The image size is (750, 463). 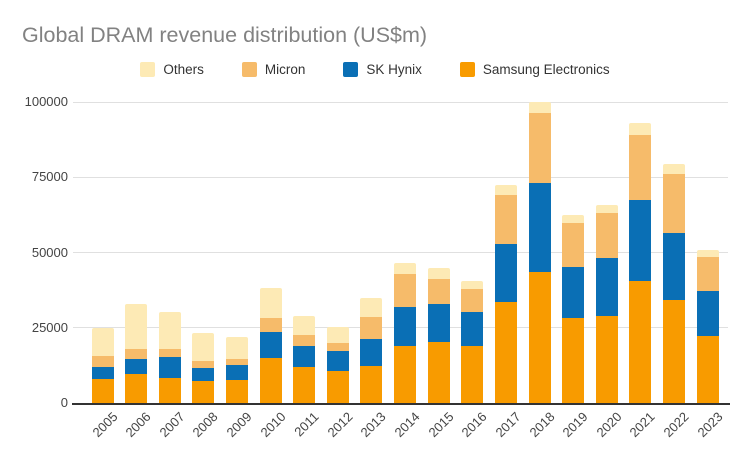 What do you see at coordinates (270, 324) in the screenshot?
I see `bar-segment-micron-2010` at bounding box center [270, 324].